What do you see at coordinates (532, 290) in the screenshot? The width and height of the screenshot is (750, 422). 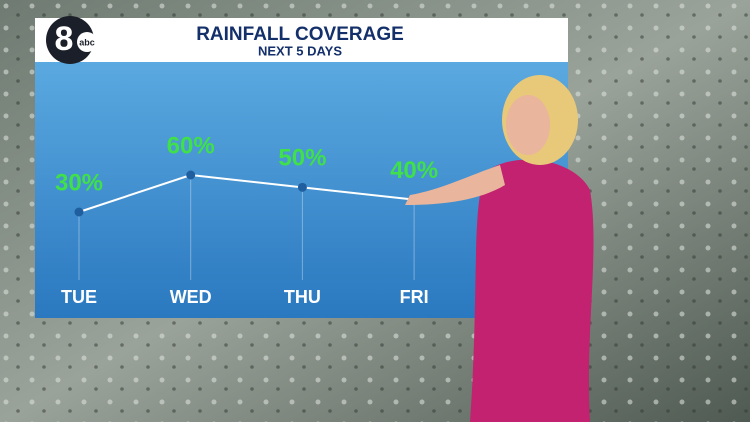 I see `presenter-dress` at bounding box center [532, 290].